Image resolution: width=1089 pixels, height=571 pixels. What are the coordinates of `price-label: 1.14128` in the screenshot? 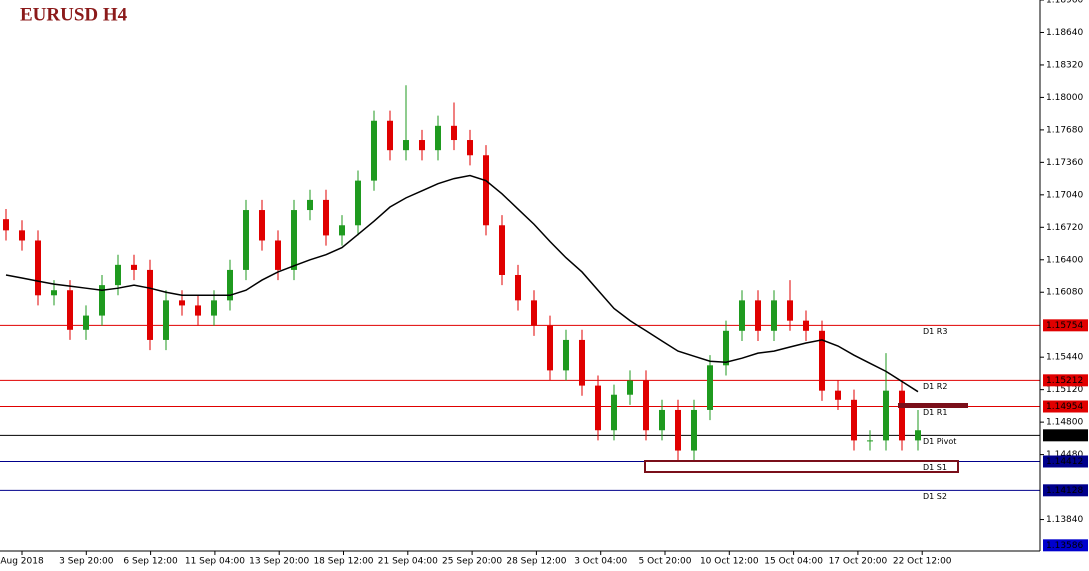 It's located at (1064, 491).